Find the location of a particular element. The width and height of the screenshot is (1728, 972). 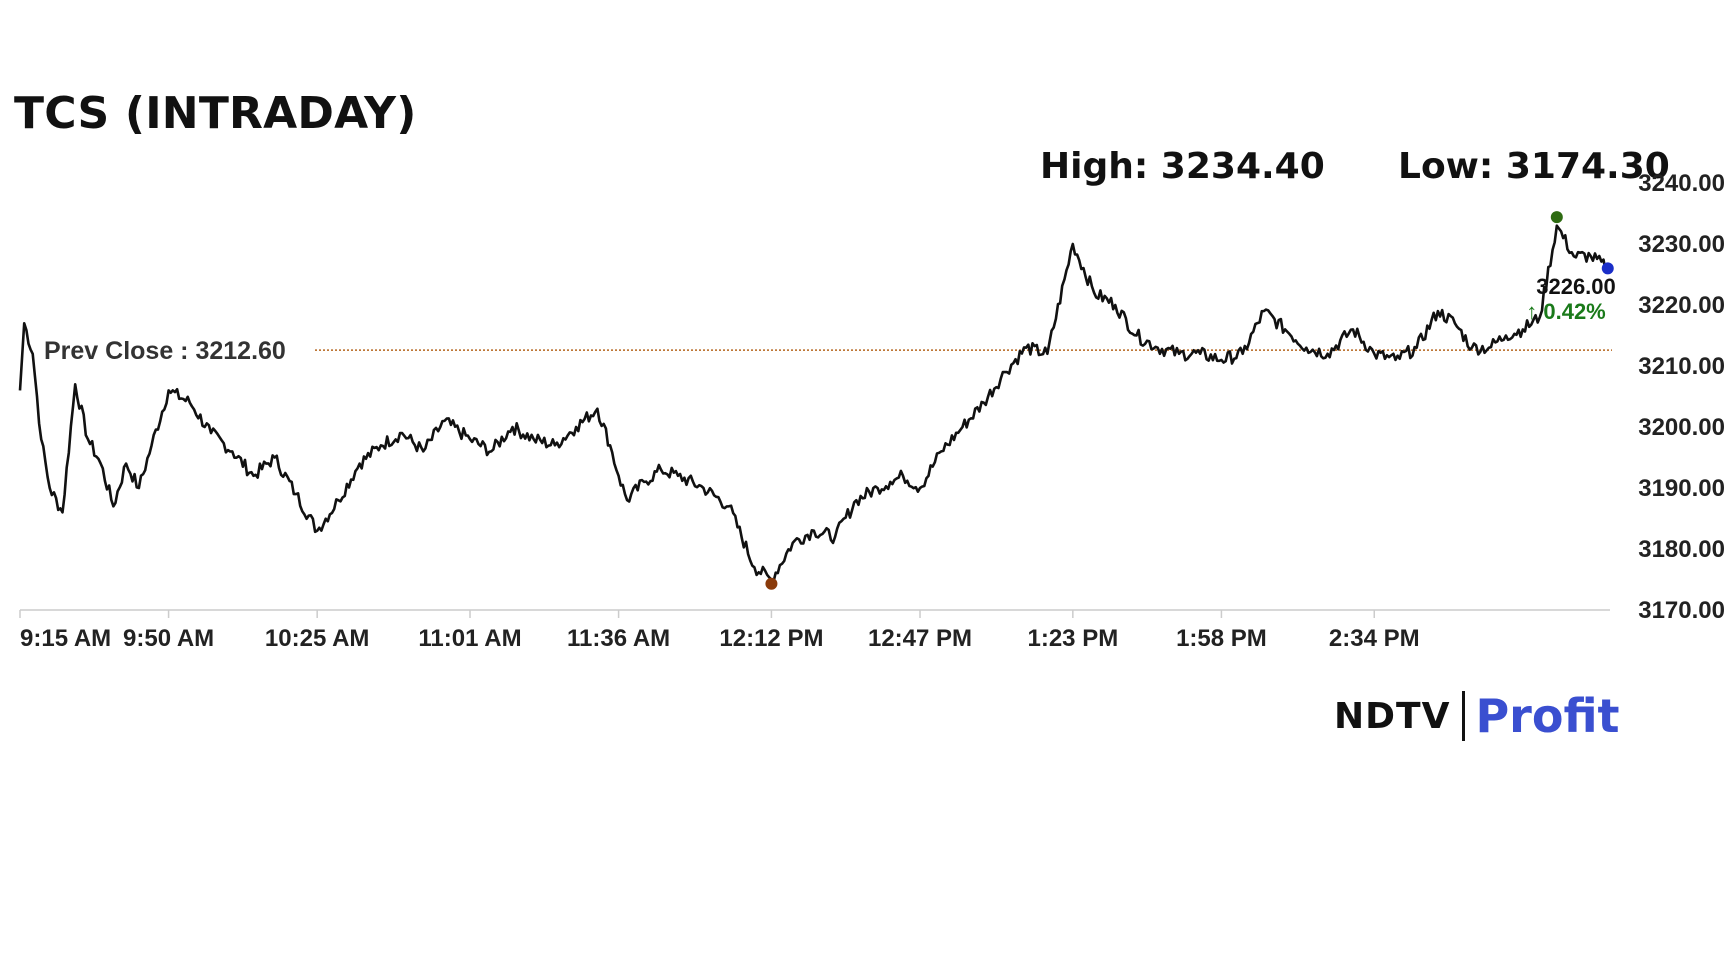

y-tick-label: 3210.00 is located at coordinates (1681, 366).